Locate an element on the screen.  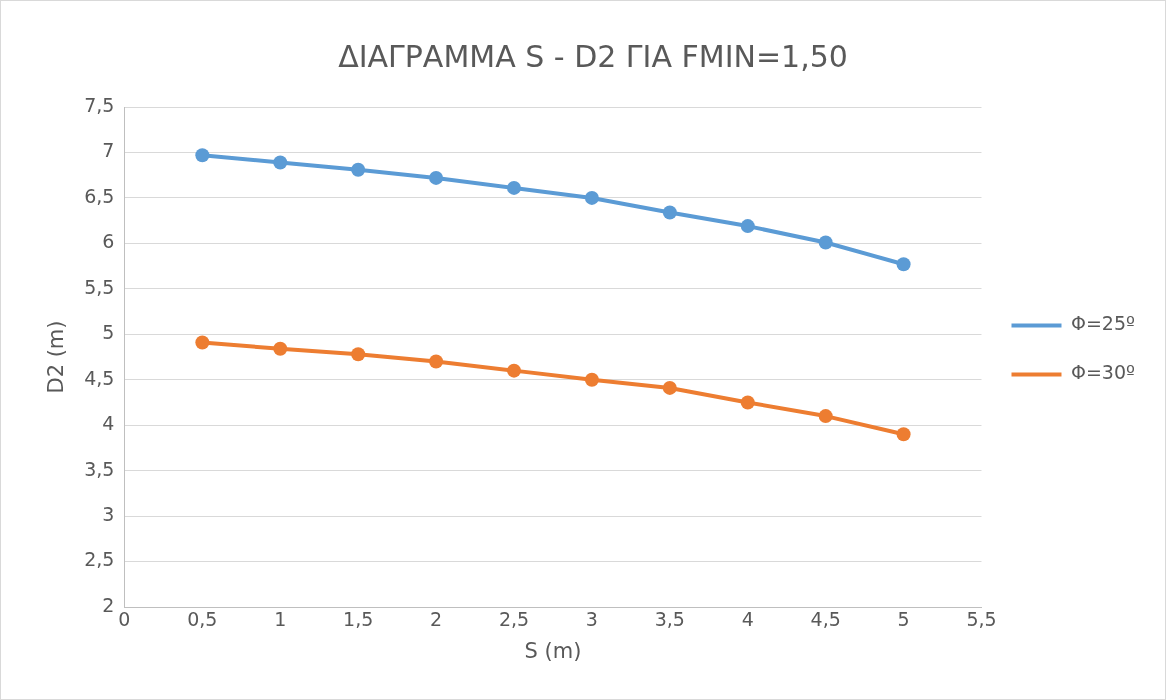
y-tick-label: 3,5 is located at coordinates (99, 468).